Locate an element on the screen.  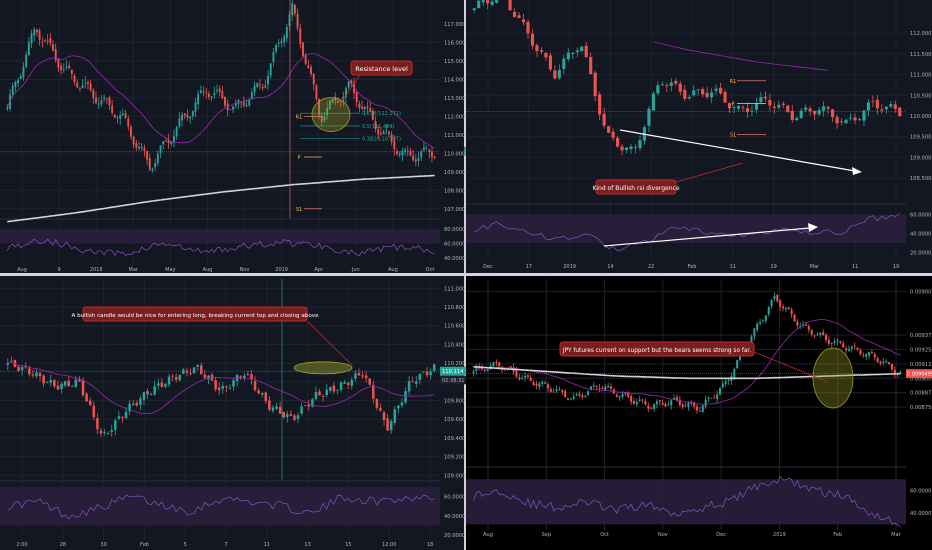
tr-annotation: Kind of Bullish rsi divergence is located at coordinates (636, 187).